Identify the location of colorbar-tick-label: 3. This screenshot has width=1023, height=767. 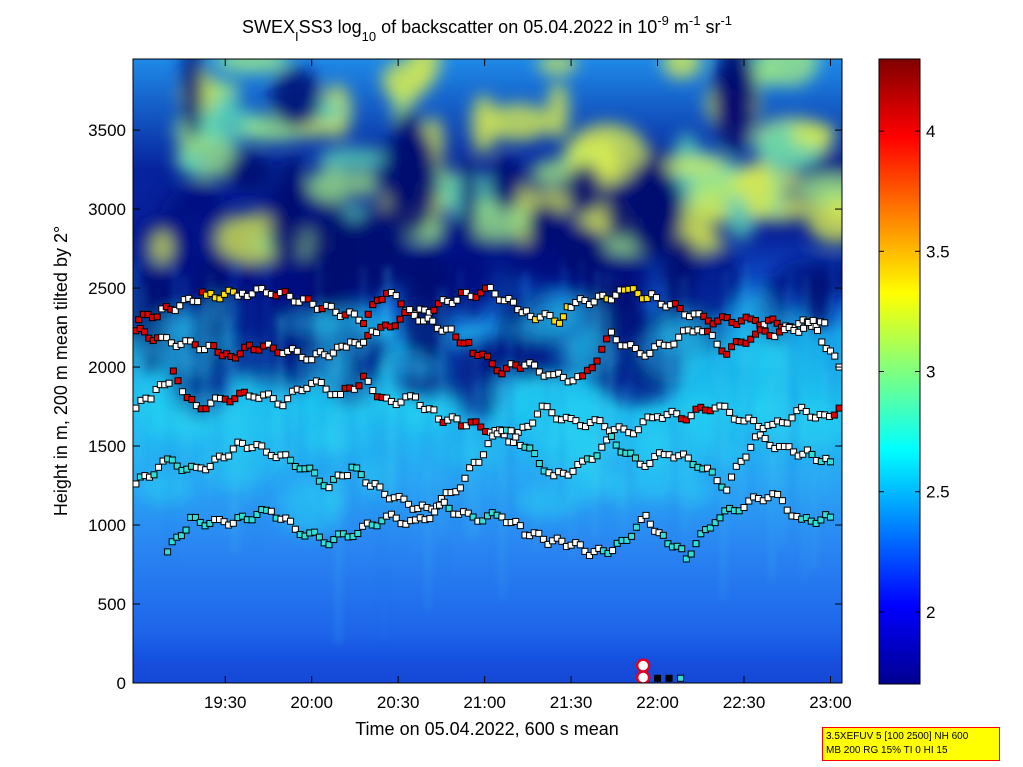
(930, 372).